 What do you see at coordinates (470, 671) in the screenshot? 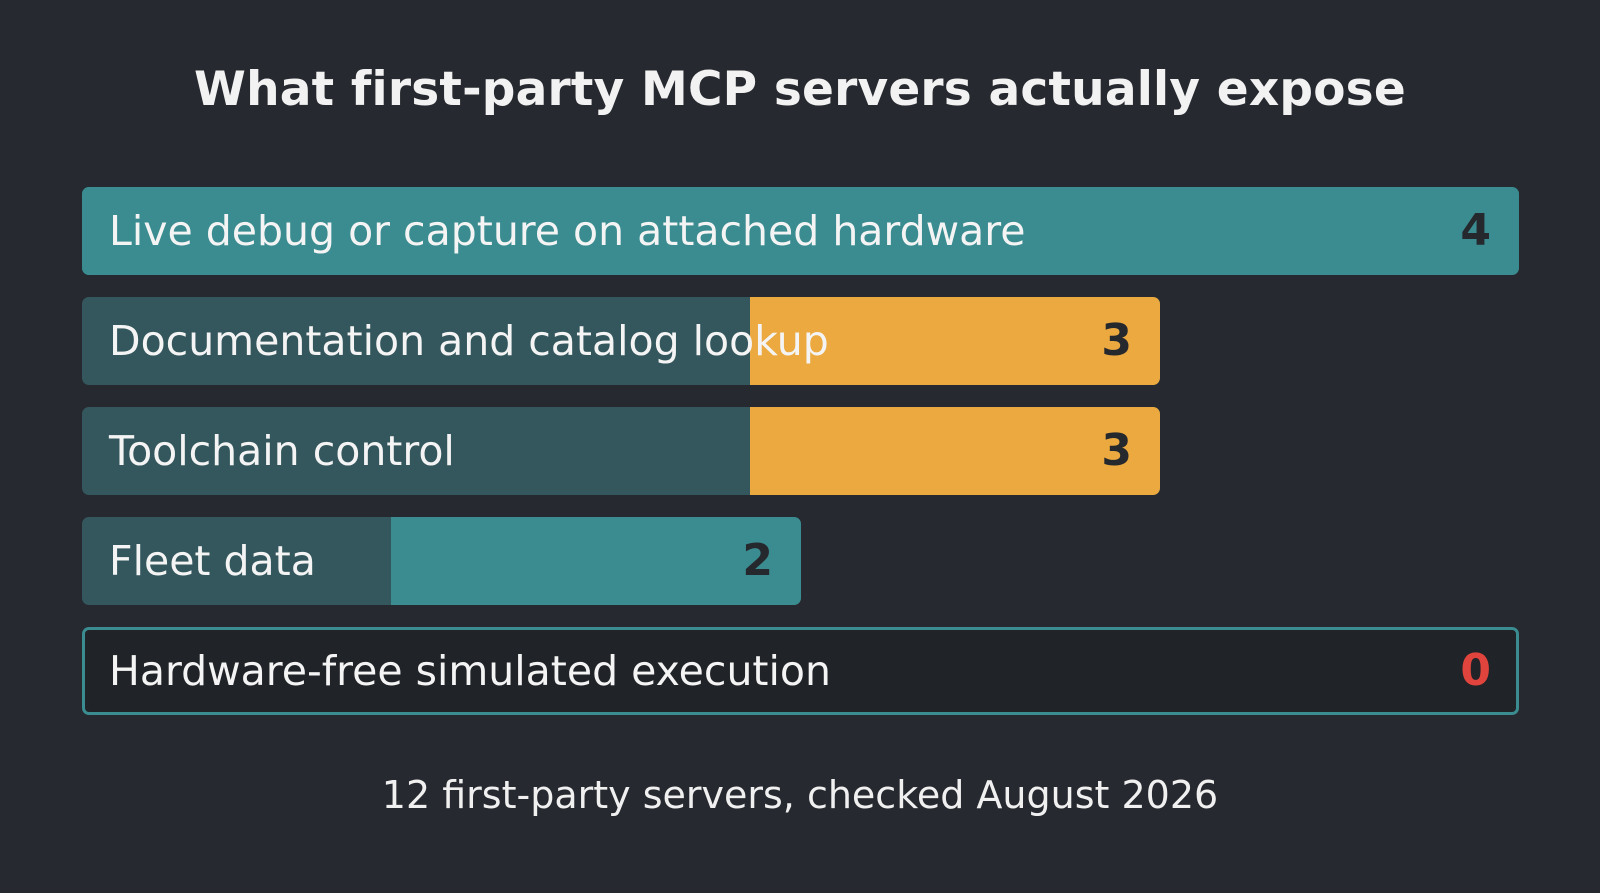
I see `bar-label: Hardware-free simulated execution` at bounding box center [470, 671].